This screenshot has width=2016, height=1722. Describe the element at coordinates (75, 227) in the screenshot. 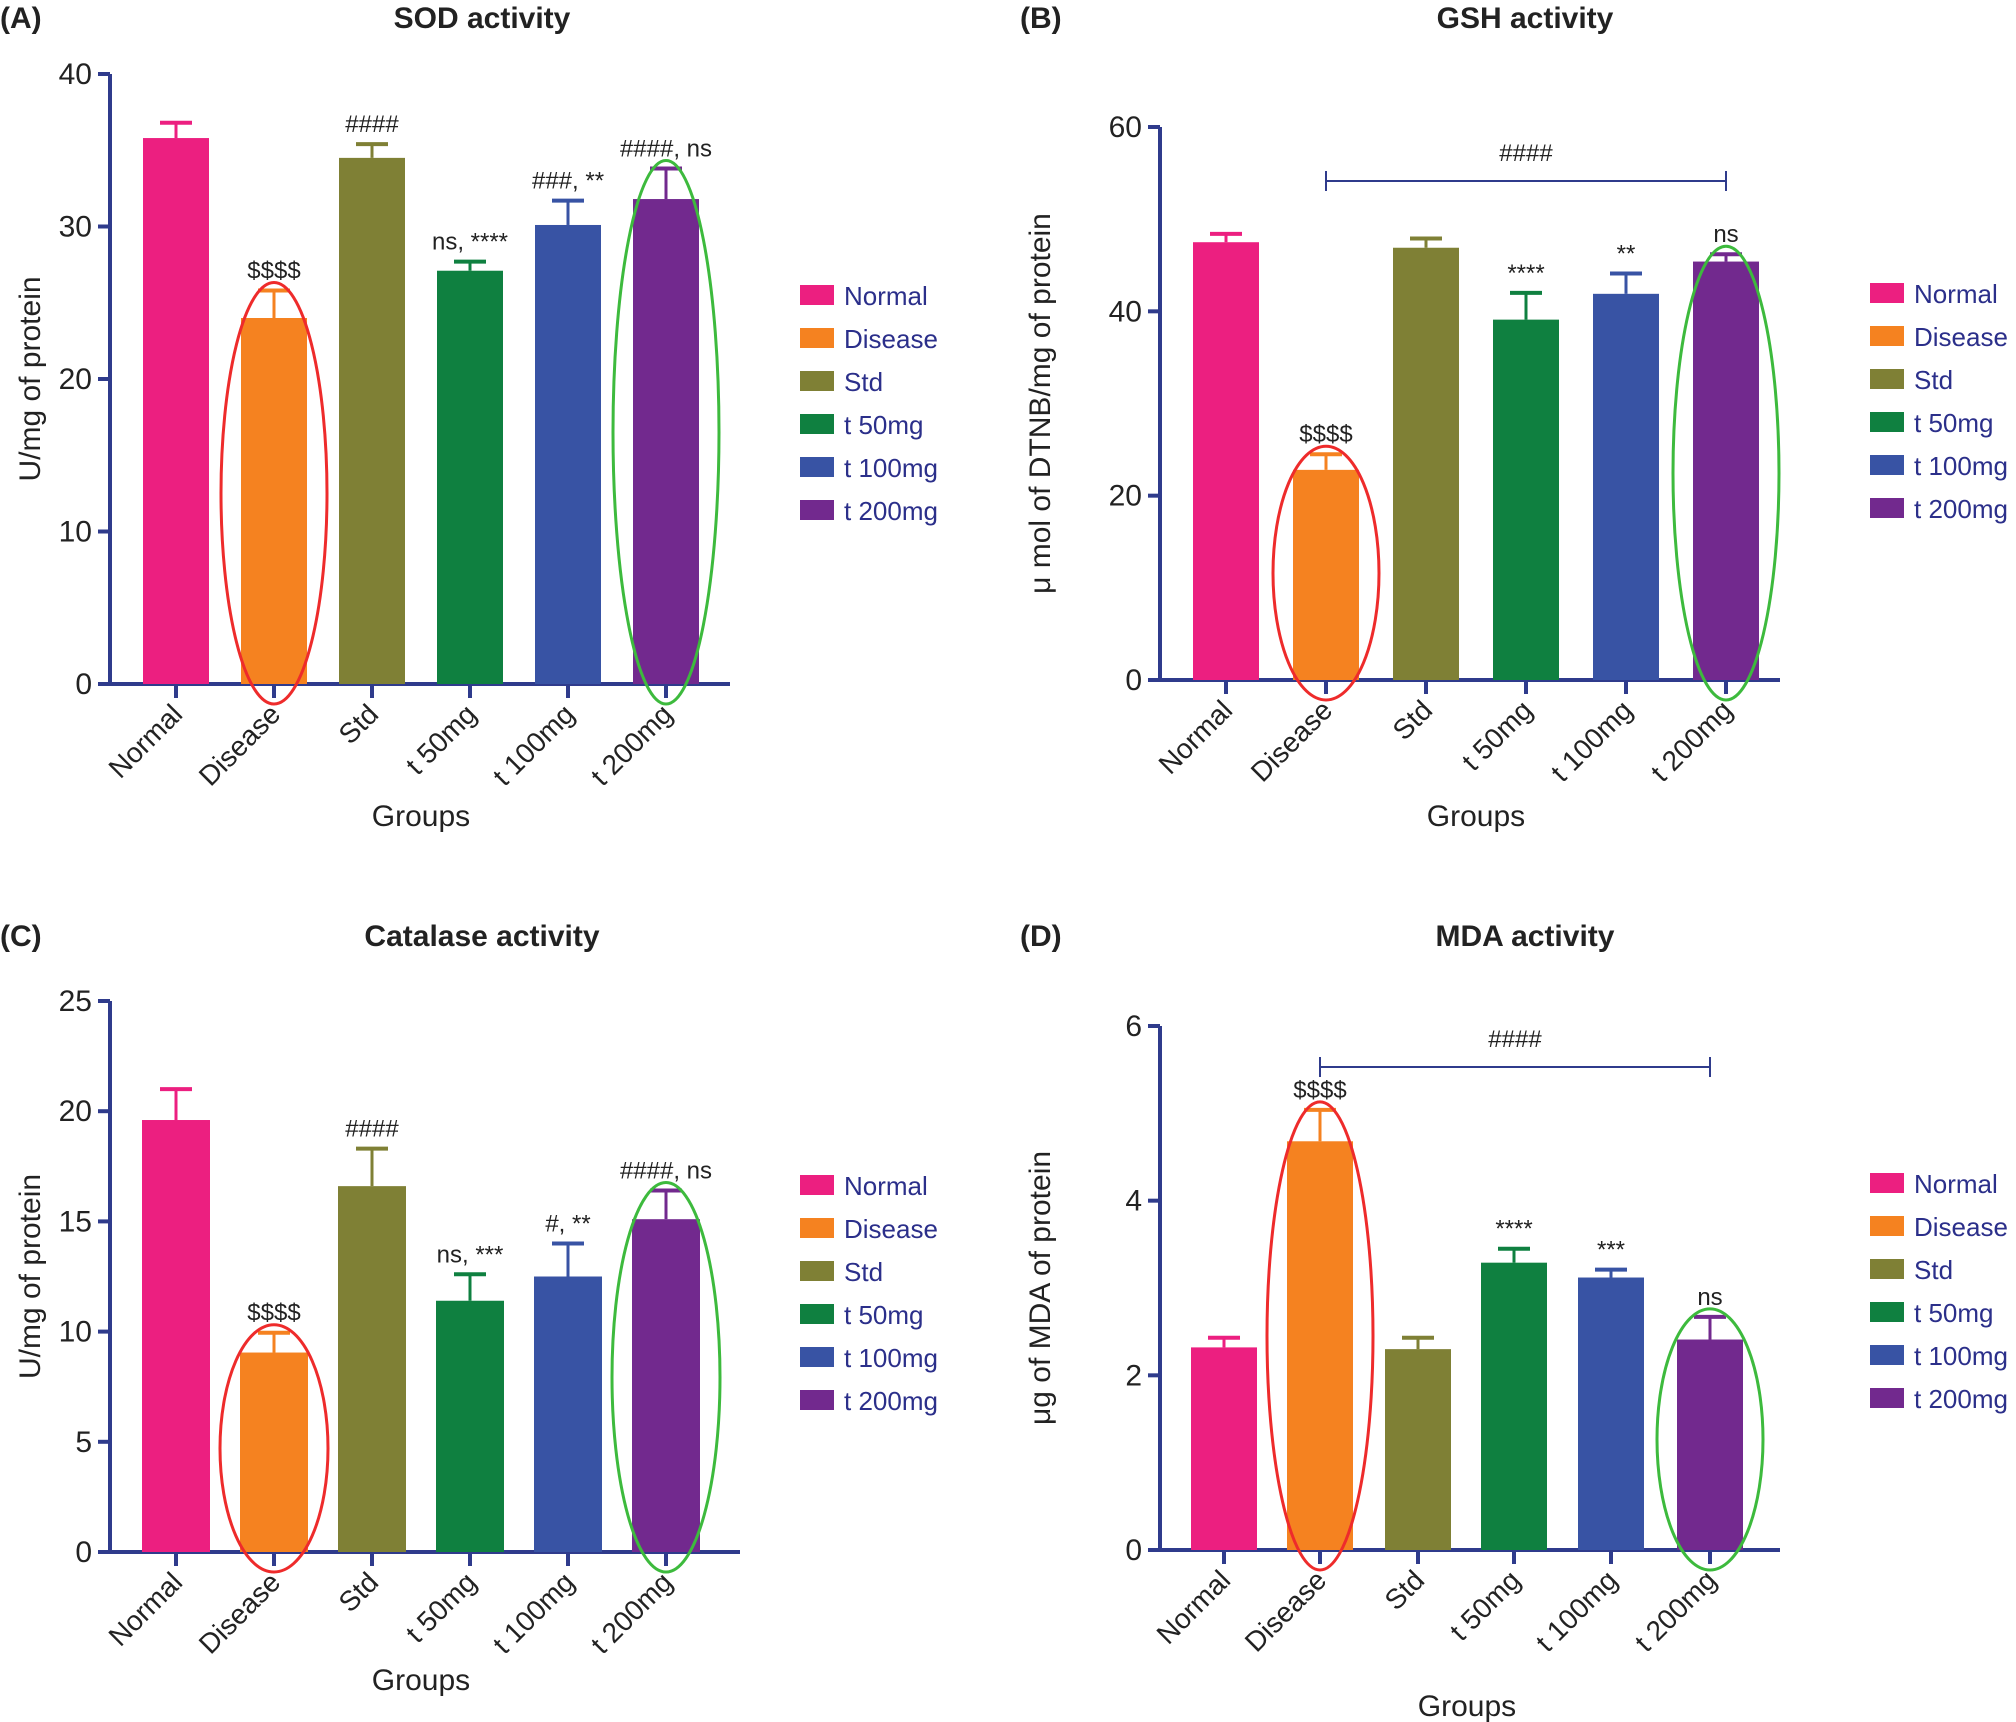

I see `y-tick-label: 30` at that location.